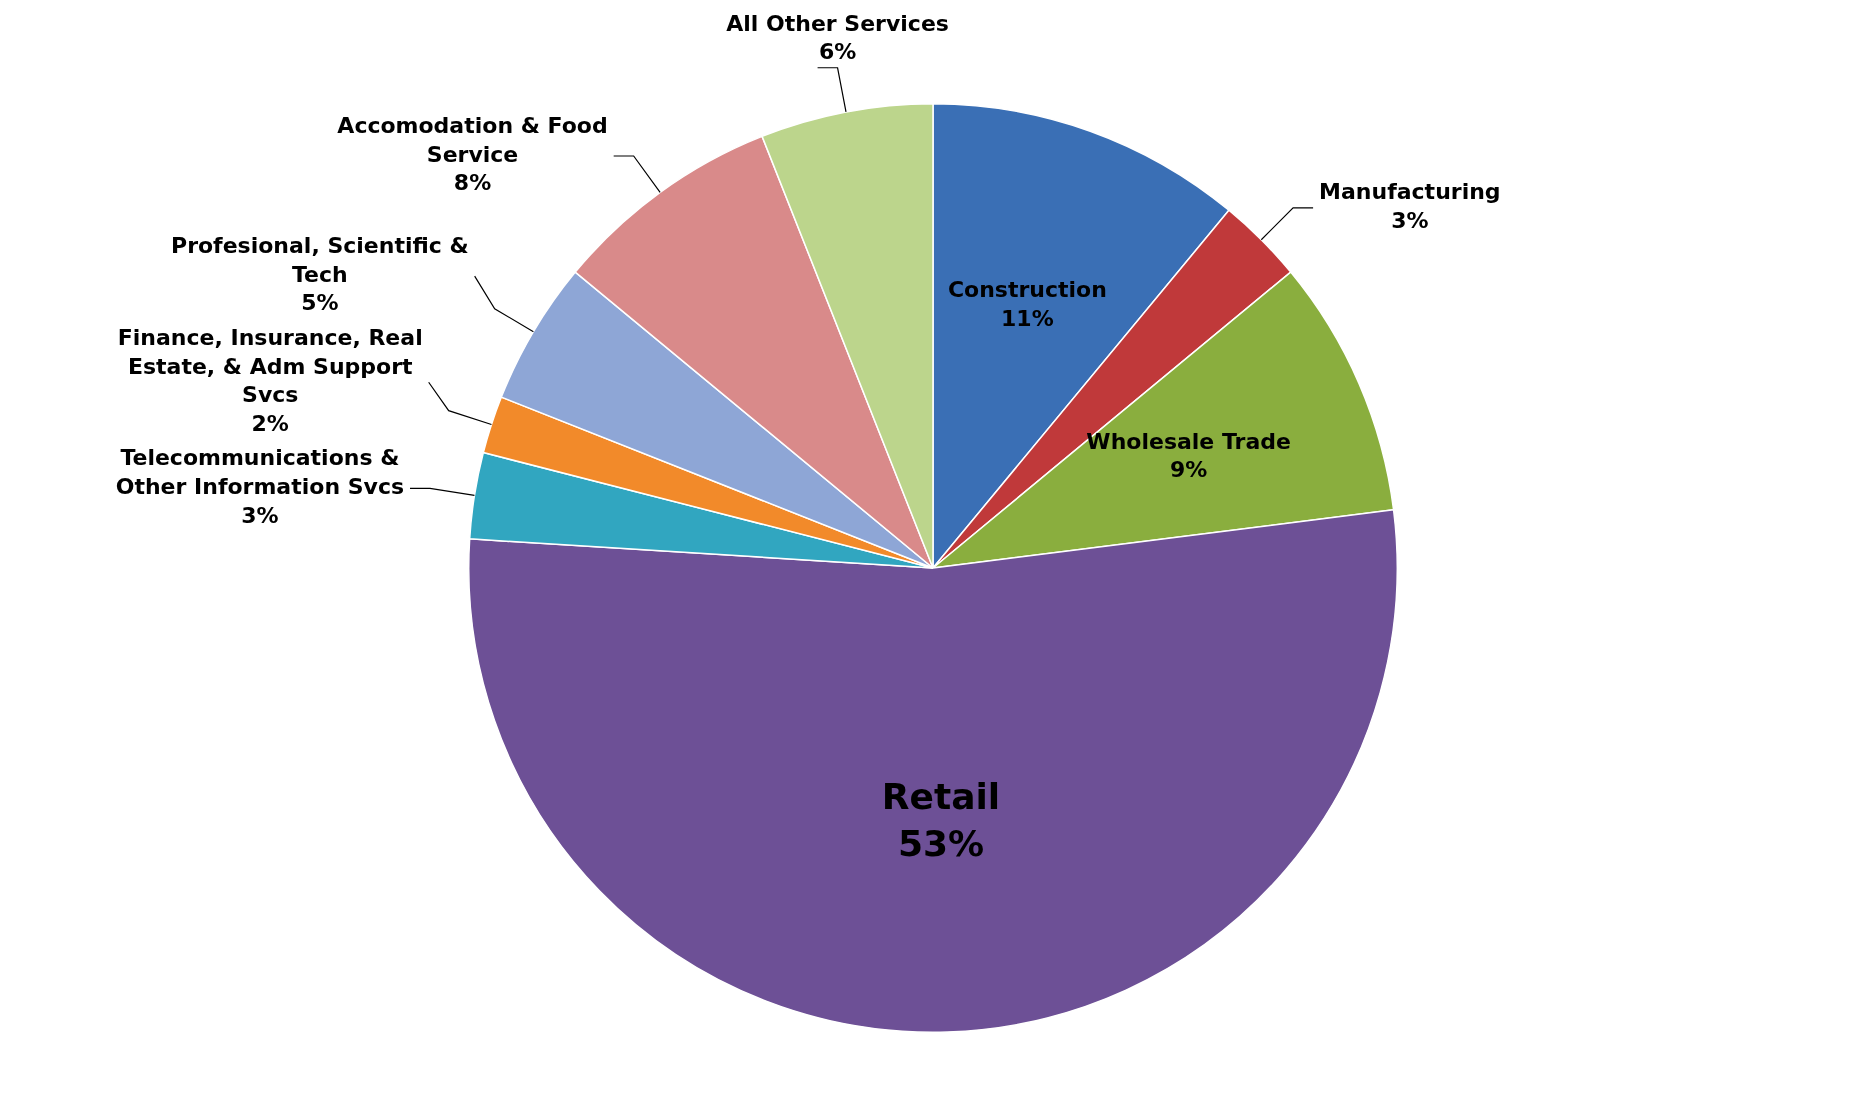 The width and height of the screenshot is (1868, 1116). What do you see at coordinates (1027, 318) in the screenshot?
I see `data-label: 11%` at bounding box center [1027, 318].